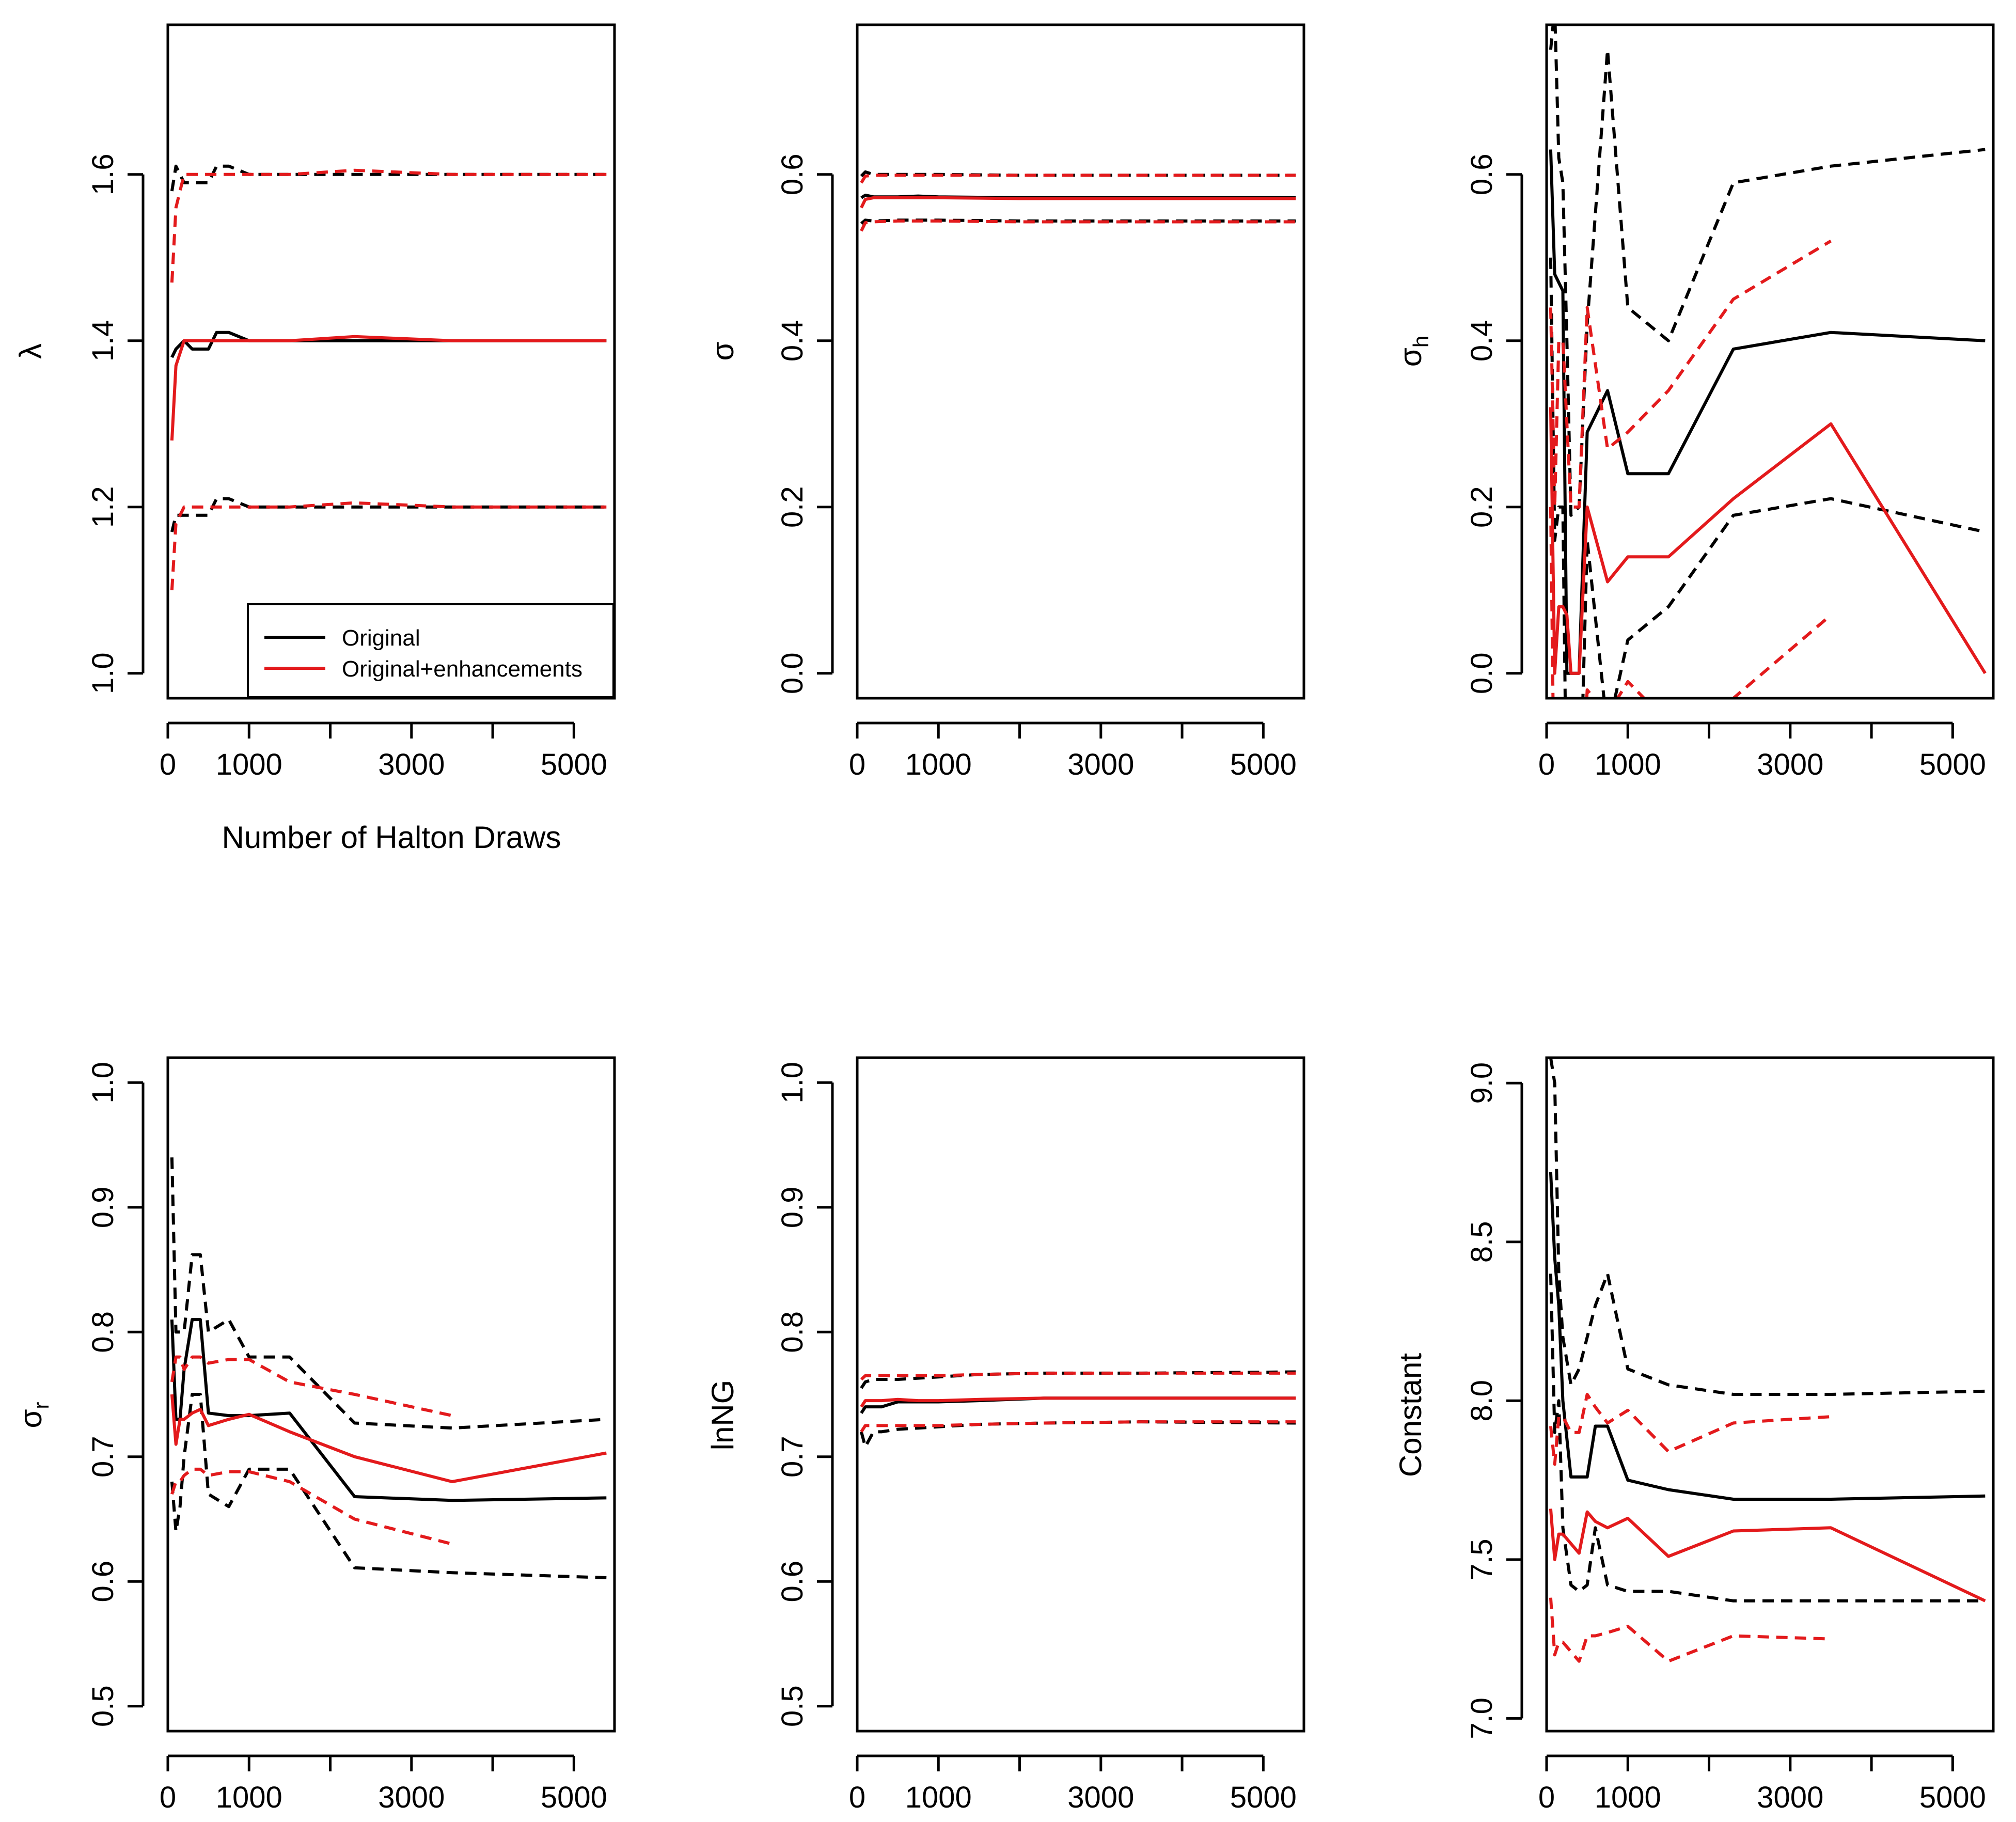 The image size is (2016, 1822). Describe the element at coordinates (30, 351) in the screenshot. I see `panel-lambda-ylabel: λ` at that location.